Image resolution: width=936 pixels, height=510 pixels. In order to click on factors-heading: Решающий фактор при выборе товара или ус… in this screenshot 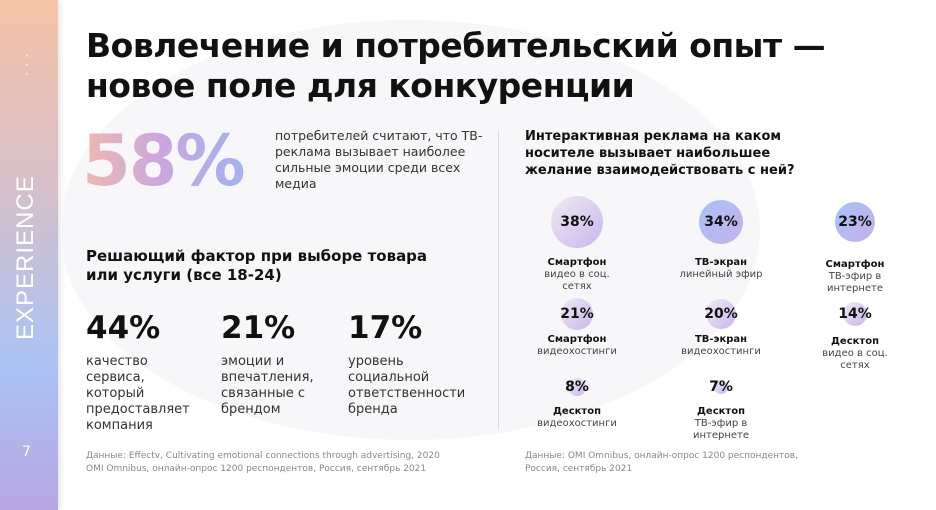, I will do `click(257, 265)`.